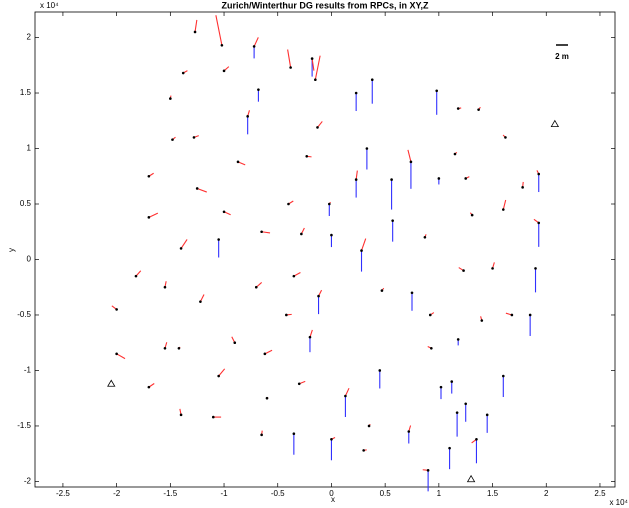  What do you see at coordinates (493, 493) in the screenshot?
I see `x-tick-label: 1.5` at bounding box center [493, 493].